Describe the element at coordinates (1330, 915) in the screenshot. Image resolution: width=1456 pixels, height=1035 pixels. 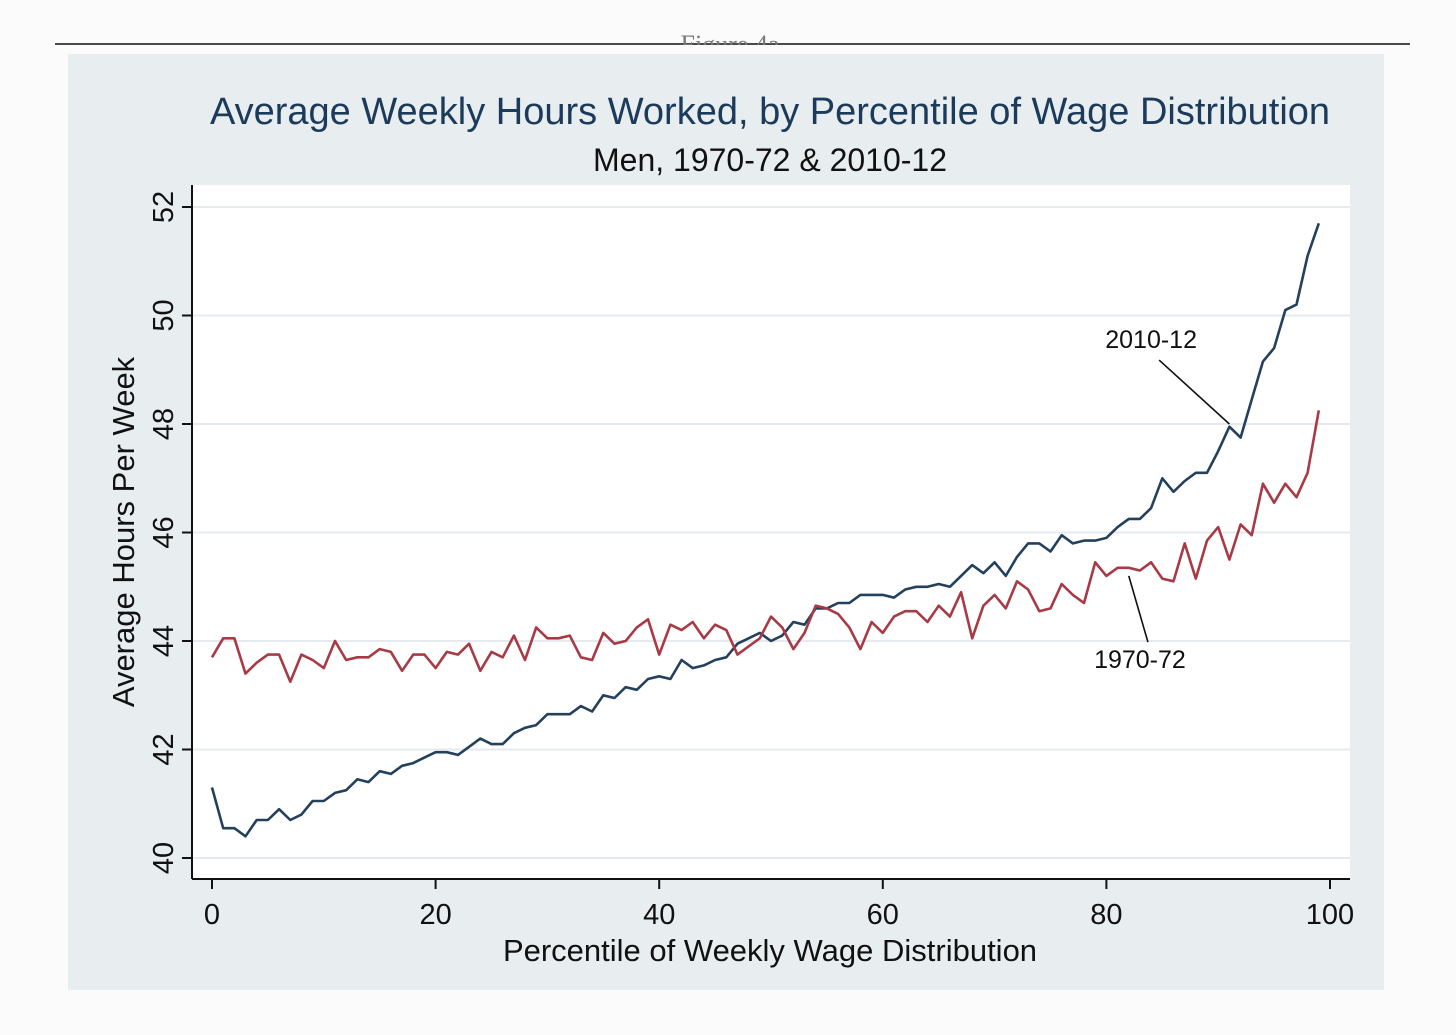
I see `x-tick-label-100: 100` at that location.